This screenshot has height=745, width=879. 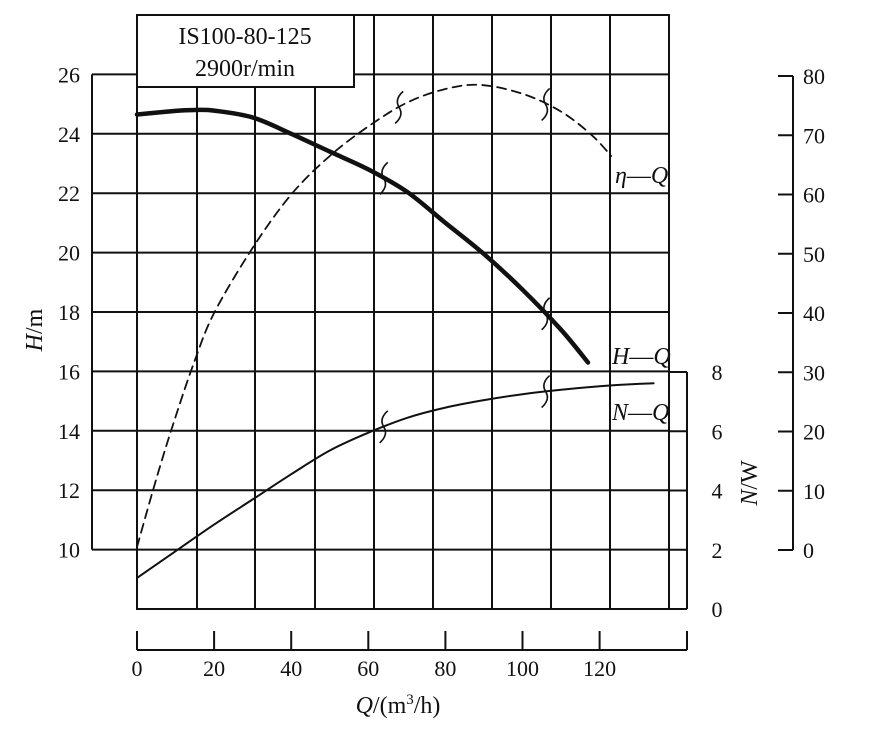 I want to click on eta-tick-label: 0, so click(x=808, y=550).